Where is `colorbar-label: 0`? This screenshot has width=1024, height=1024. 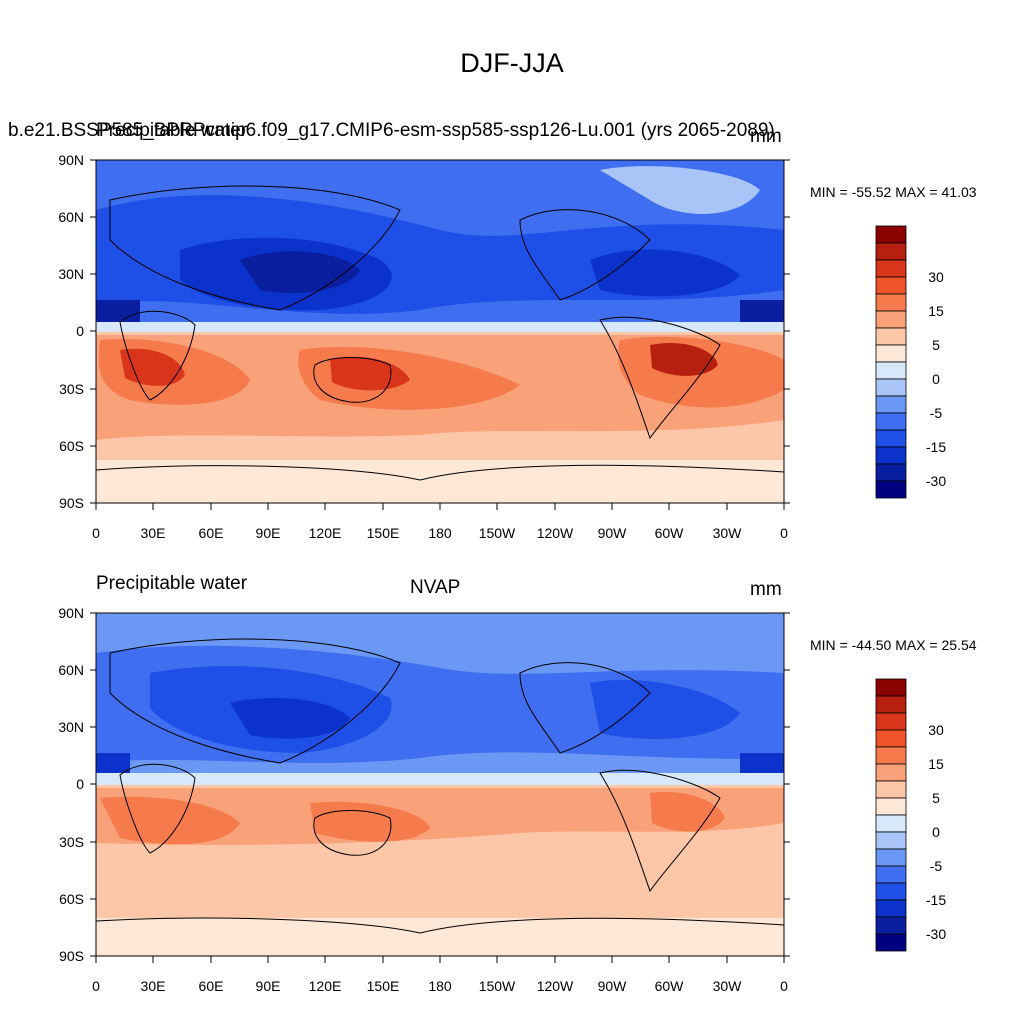
colorbar-label: 0 is located at coordinates (936, 832).